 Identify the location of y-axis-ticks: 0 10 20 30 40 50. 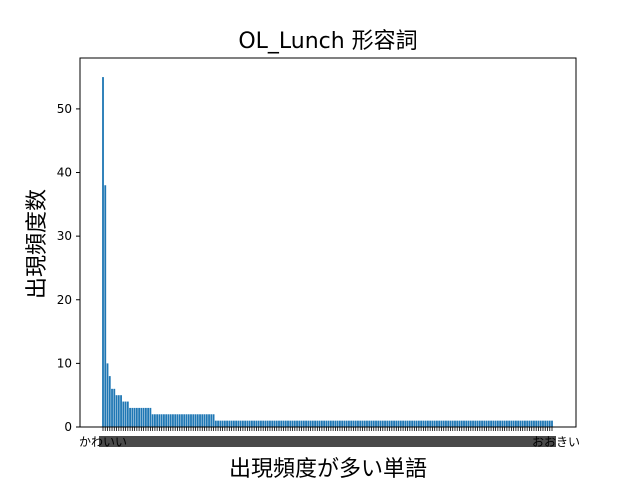
(68, 268).